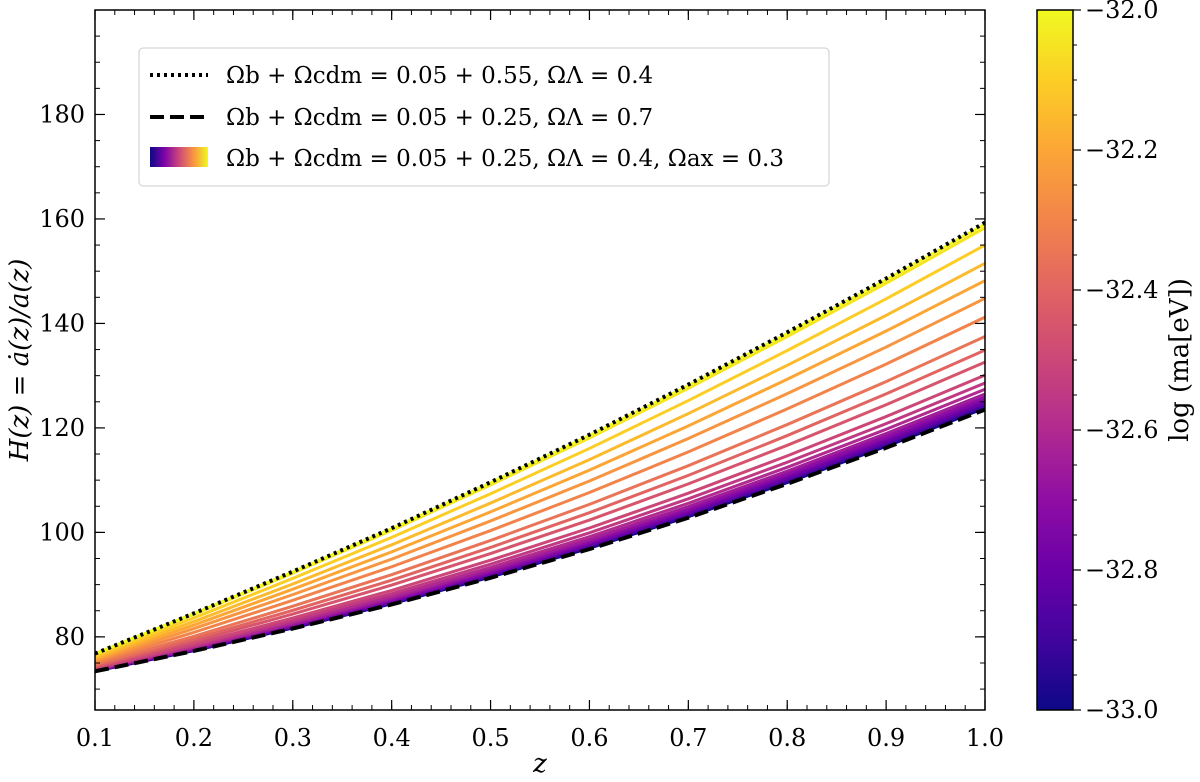 The width and height of the screenshot is (1200, 782). I want to click on x-tick-label: 0.6, so click(589, 738).